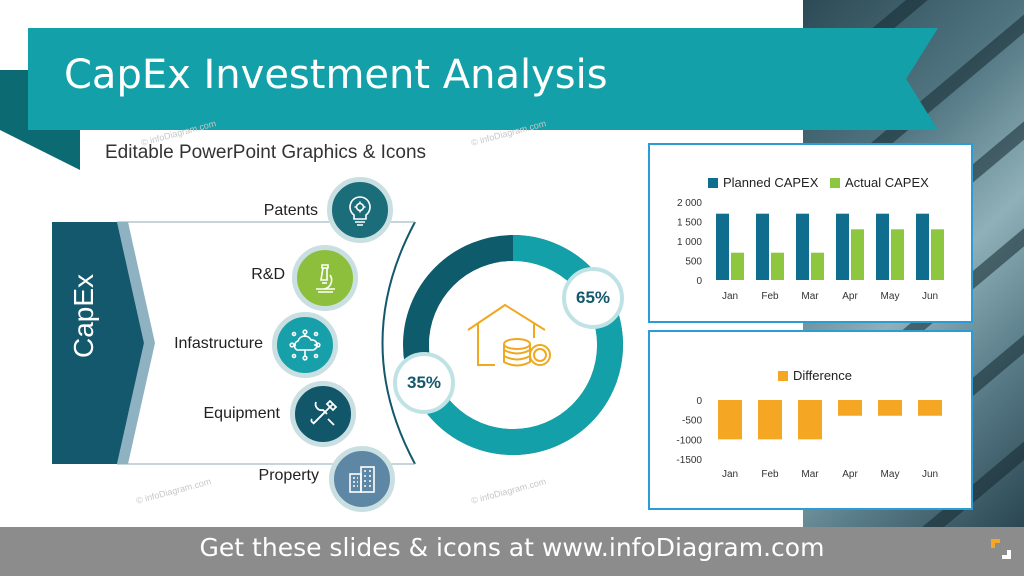 Image resolution: width=1024 pixels, height=576 pixels. I want to click on bar-difference-jun, so click(930, 408).